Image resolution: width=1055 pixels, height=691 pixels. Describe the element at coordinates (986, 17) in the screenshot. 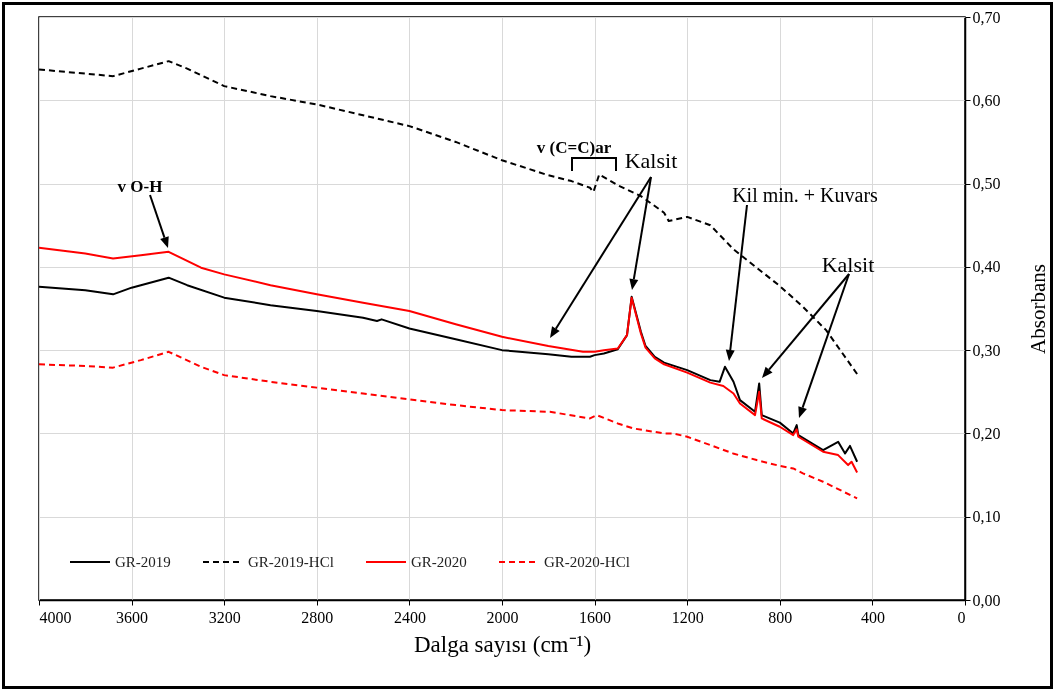

I see `y-tick-label: 0,70` at that location.